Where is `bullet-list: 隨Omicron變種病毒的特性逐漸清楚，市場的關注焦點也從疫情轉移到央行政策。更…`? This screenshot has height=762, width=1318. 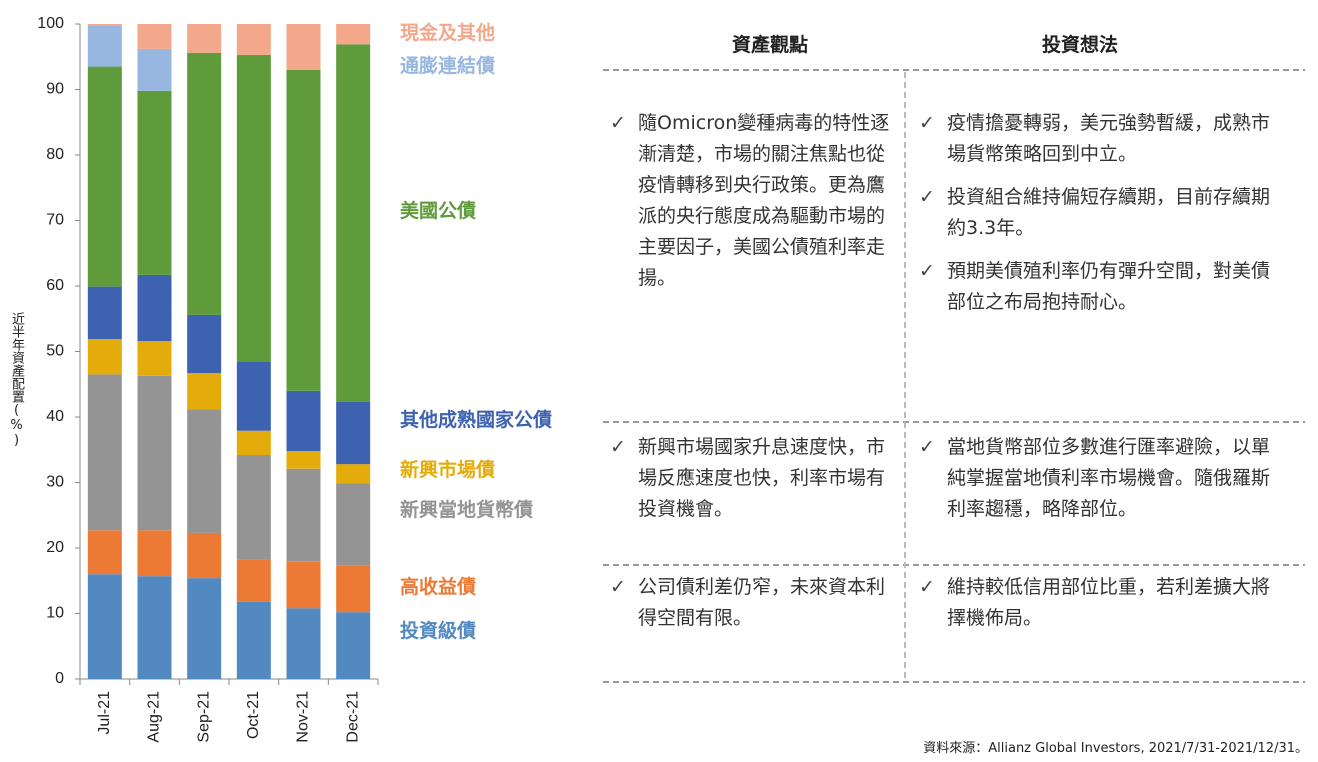
bullet-list: 隨Omicron變種病毒的特性逐漸清楚，市場的關注焦點也從疫情轉移到央行政策。更… is located at coordinates (748, 207).